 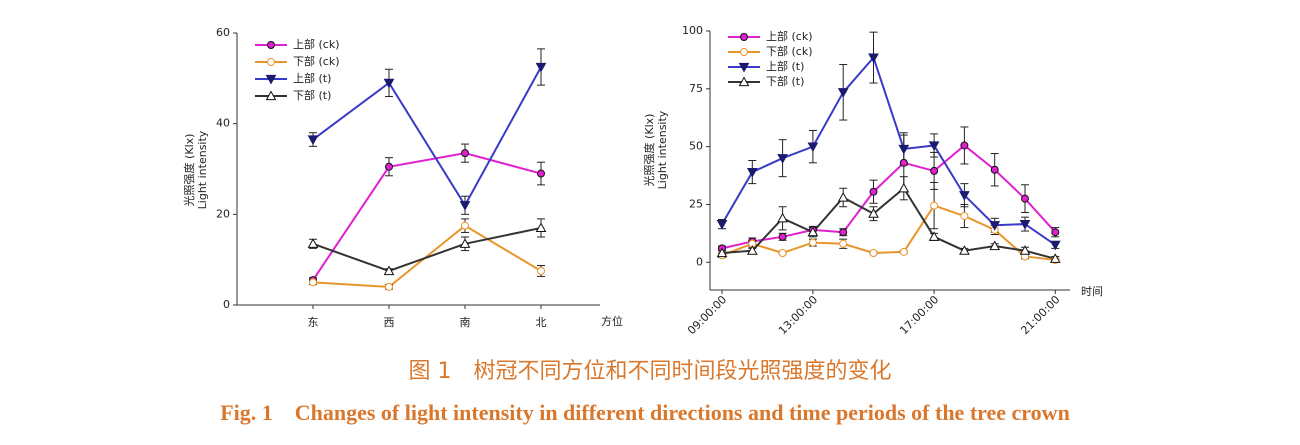 I want to click on y-tick-label: 100, so click(x=692, y=30).